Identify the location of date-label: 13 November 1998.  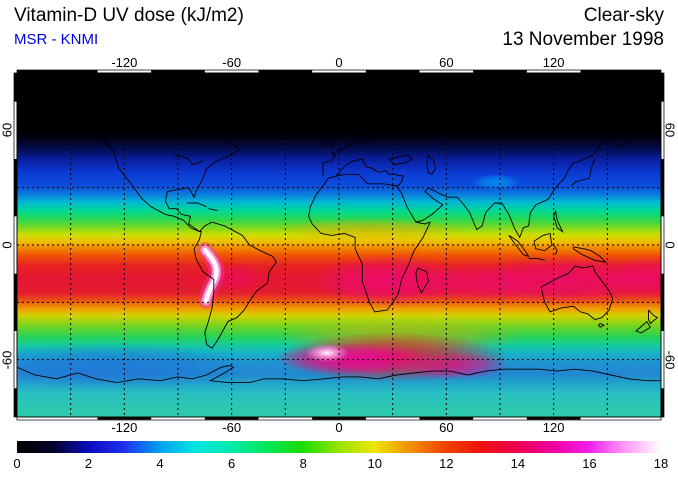
(583, 39).